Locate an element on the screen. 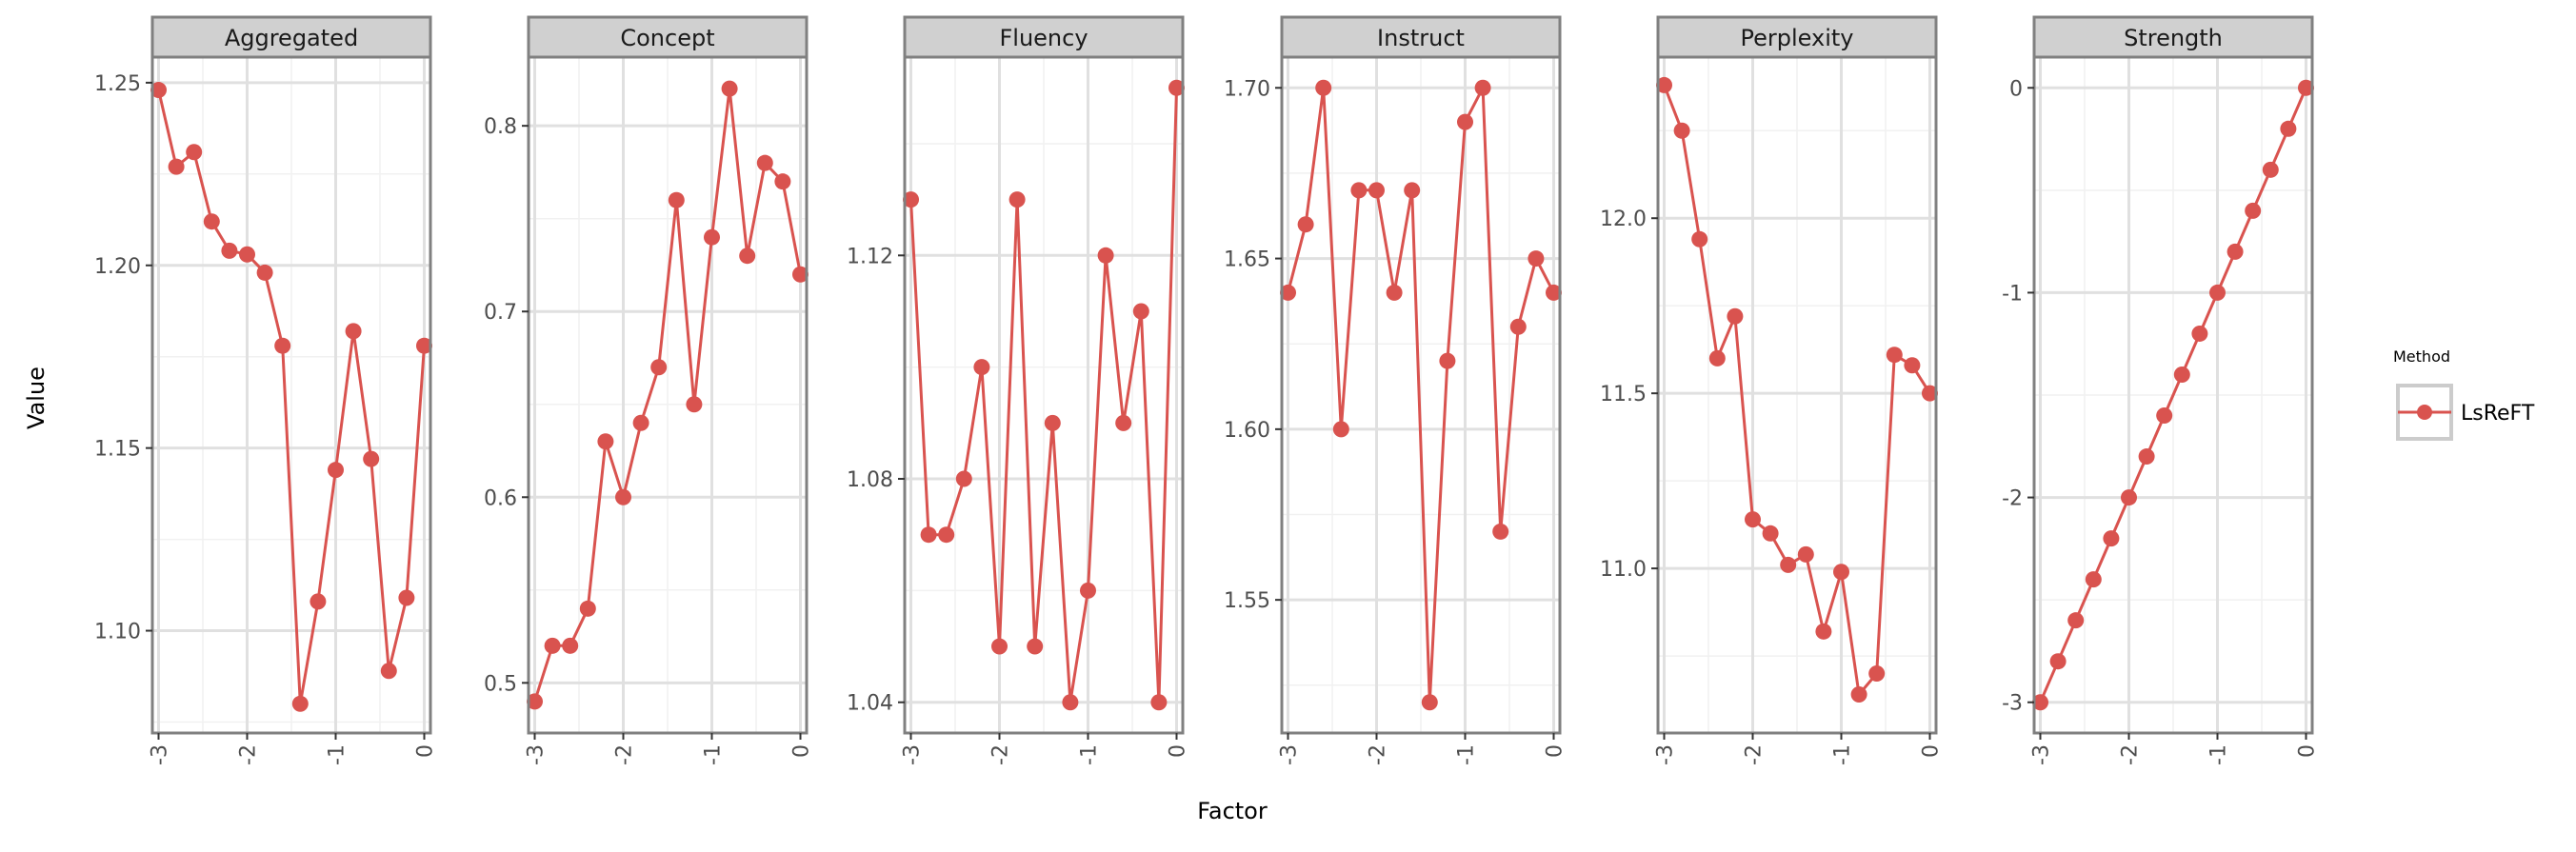 Image resolution: width=2576 pixels, height=852 pixels. y-tick-label: 0.6 is located at coordinates (500, 498).